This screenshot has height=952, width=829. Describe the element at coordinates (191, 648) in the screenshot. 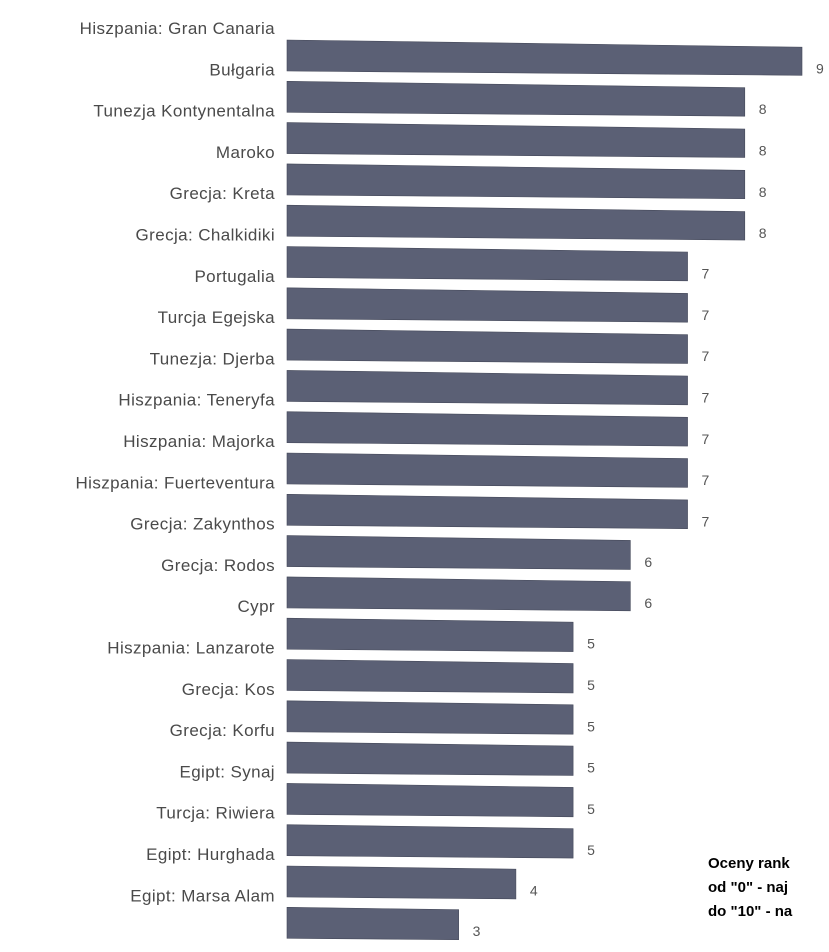

I see `category-label: Hiszpania: Lanzarote` at that location.